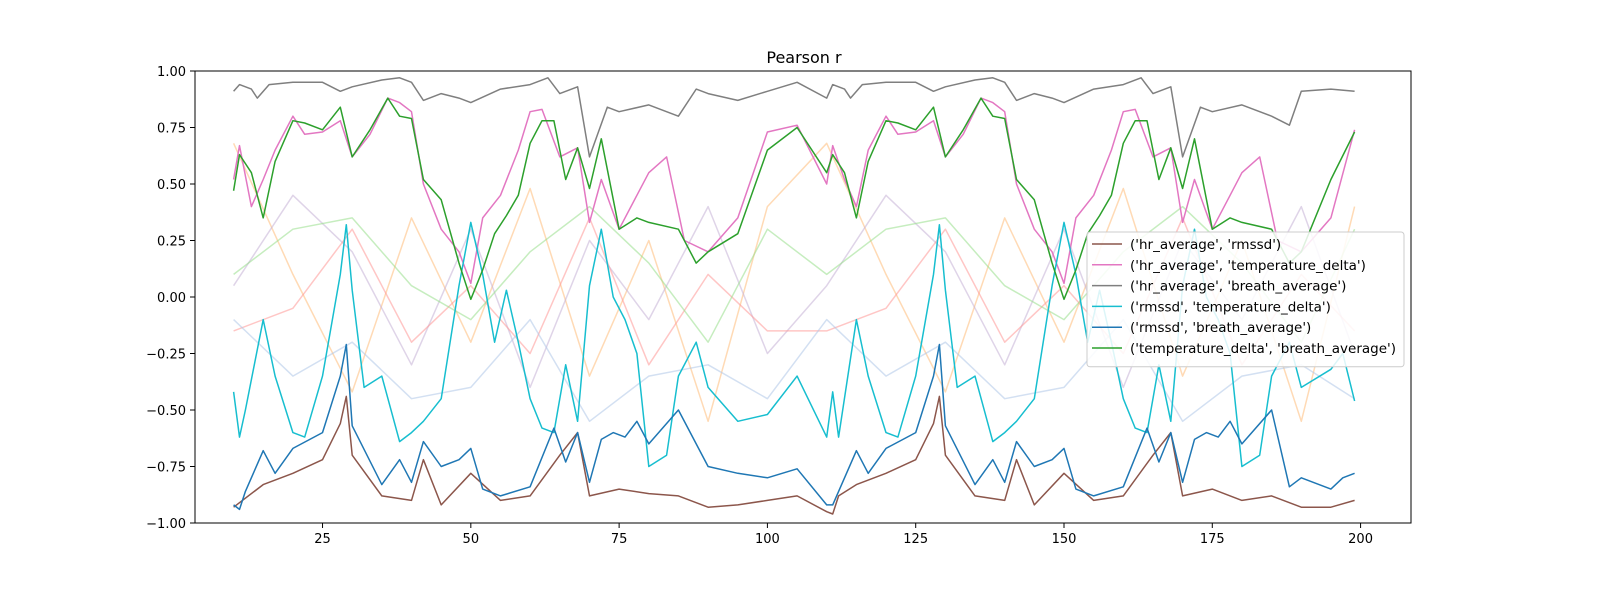 Image resolution: width=1600 pixels, height=600 pixels. I want to click on x-axis: 25 50 75 100 125 150 175 200, so click(843, 535).